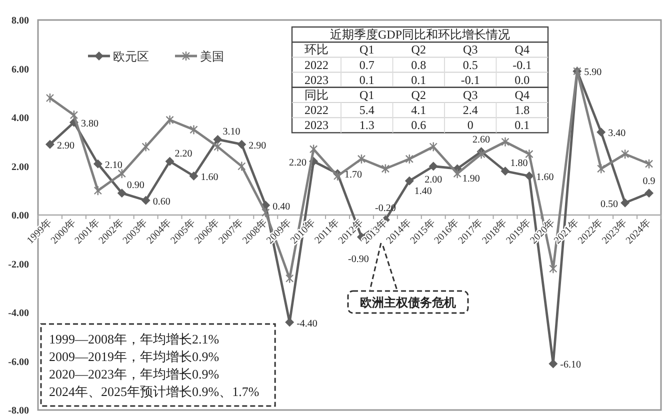 This screenshot has width=669, height=415. I want to click on text: 环比, so click(316, 49).